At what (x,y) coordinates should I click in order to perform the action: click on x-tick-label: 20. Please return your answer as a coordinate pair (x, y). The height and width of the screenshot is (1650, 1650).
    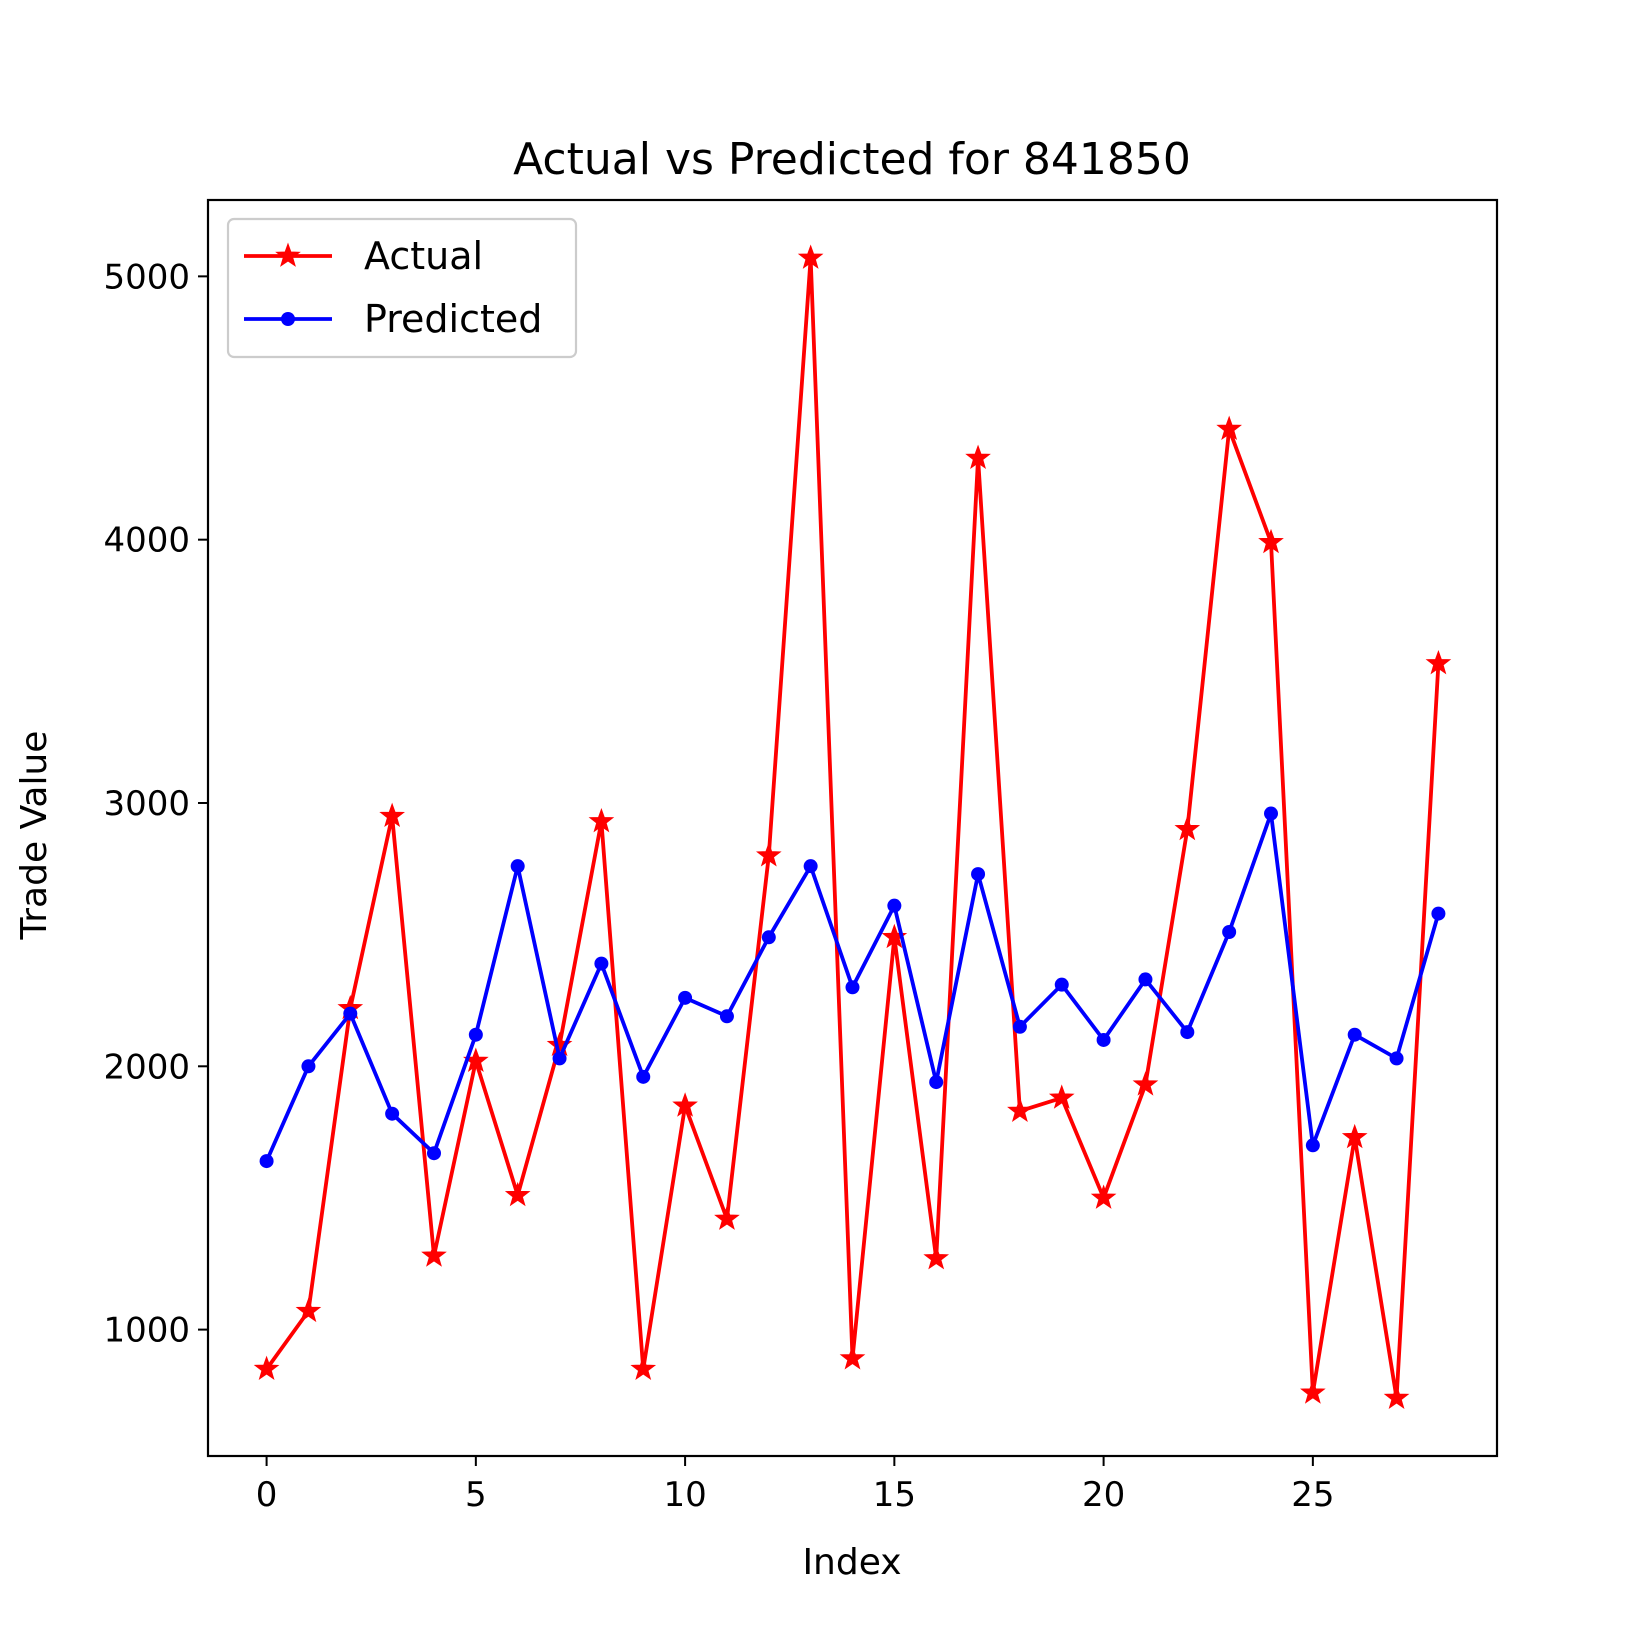
    Looking at the image, I should click on (1103, 1495).